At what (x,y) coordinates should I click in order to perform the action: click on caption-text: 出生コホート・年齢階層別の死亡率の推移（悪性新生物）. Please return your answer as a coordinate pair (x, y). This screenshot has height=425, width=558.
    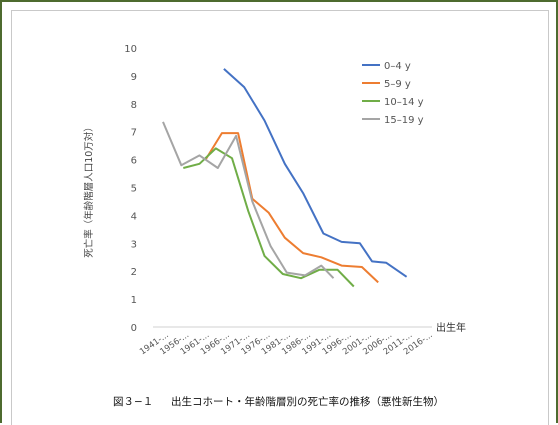
    Looking at the image, I should click on (307, 402).